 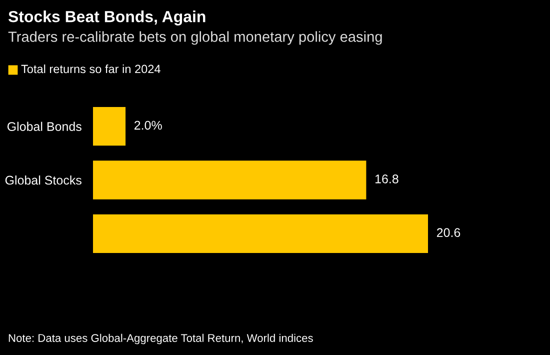 I want to click on text: Note: Data uses Global-Aggregate Total Return, World indices, so click(x=160, y=339).